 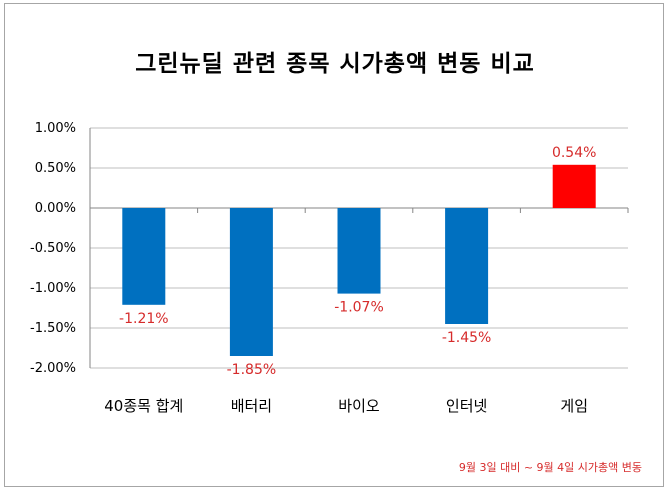 What do you see at coordinates (55, 128) in the screenshot?
I see `y-tick-label: 1.00%` at bounding box center [55, 128].